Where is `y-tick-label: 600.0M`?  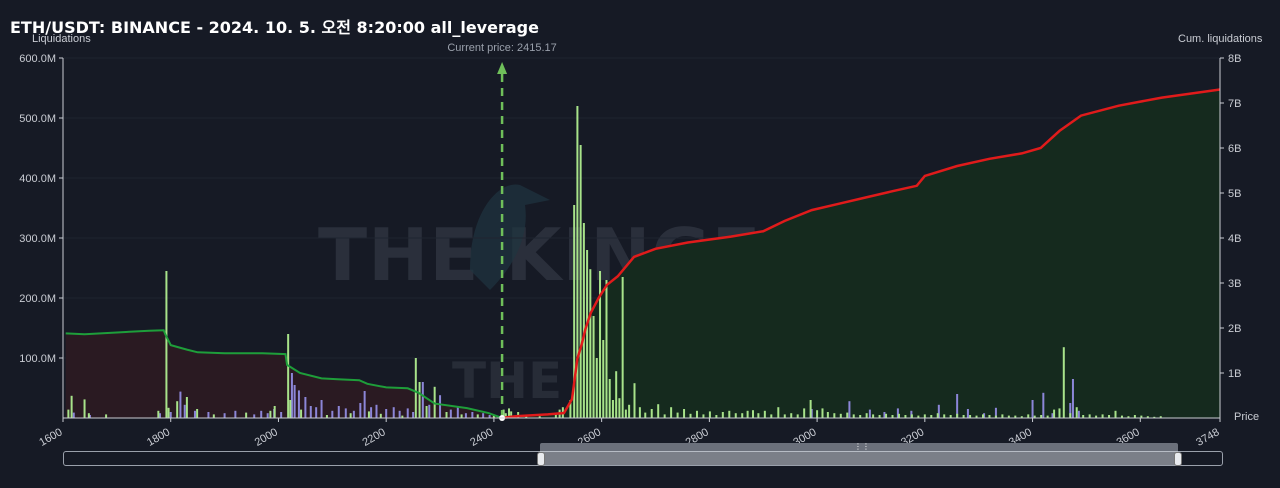 y-tick-label: 600.0M is located at coordinates (37, 59).